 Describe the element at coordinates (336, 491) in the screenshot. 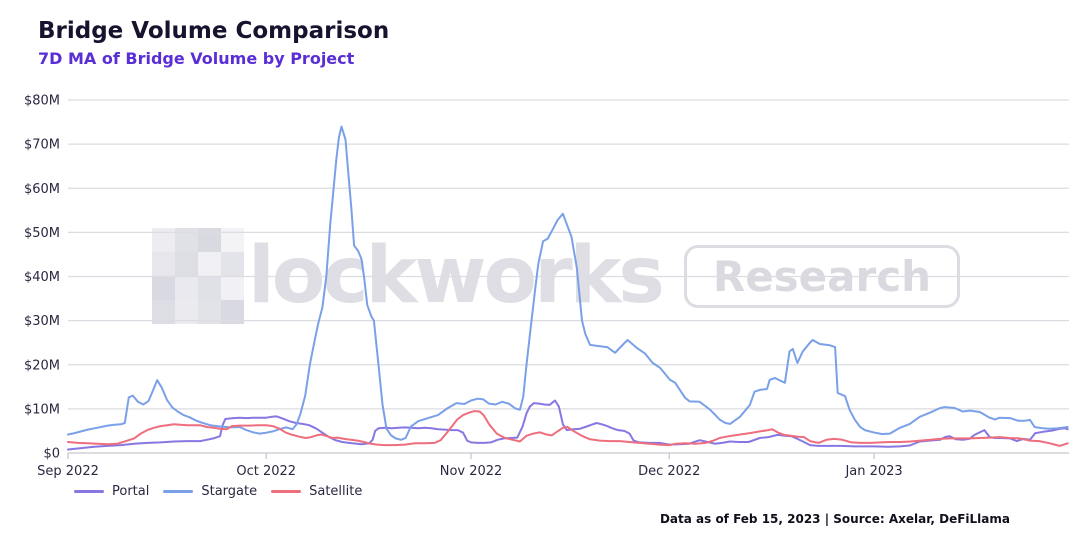

I see `legend-label: Satellite` at that location.